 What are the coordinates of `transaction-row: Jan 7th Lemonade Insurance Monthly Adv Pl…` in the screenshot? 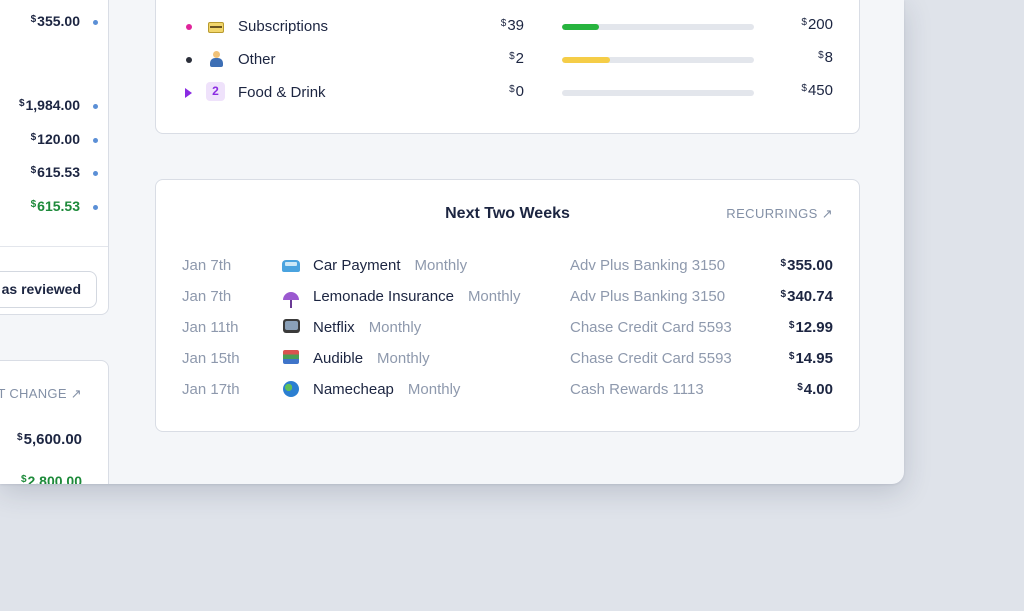 It's located at (507, 297).